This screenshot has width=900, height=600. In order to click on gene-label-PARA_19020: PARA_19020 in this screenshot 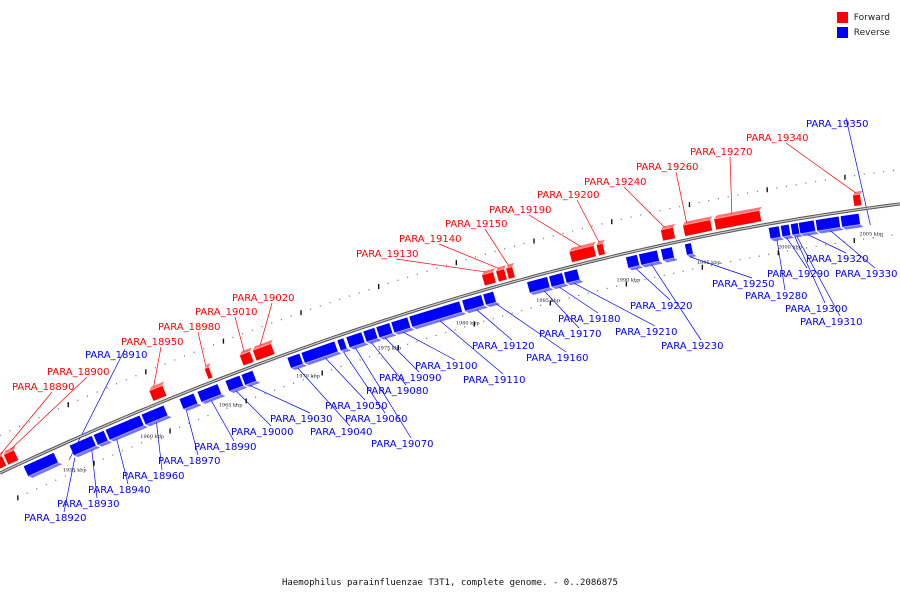, I will do `click(263, 298)`.